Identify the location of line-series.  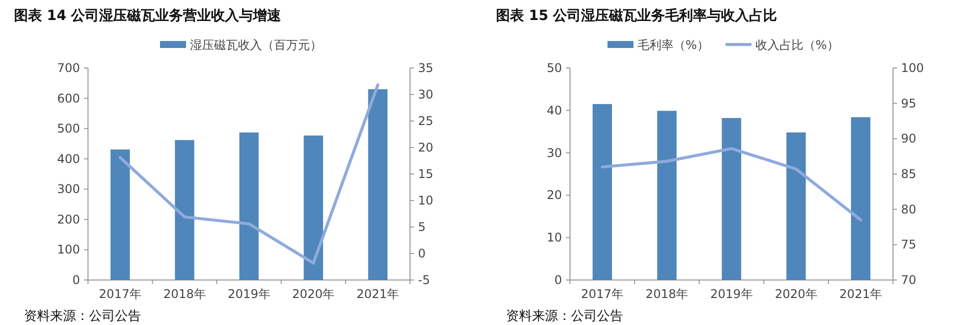
(731, 184).